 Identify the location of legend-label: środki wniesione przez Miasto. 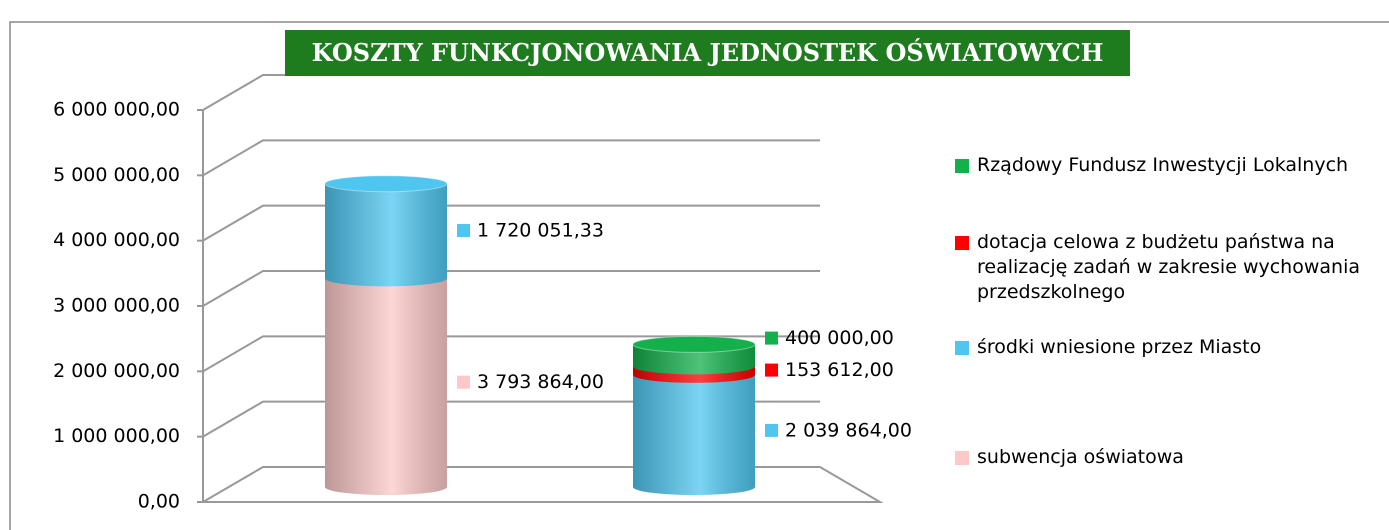
(1119, 347).